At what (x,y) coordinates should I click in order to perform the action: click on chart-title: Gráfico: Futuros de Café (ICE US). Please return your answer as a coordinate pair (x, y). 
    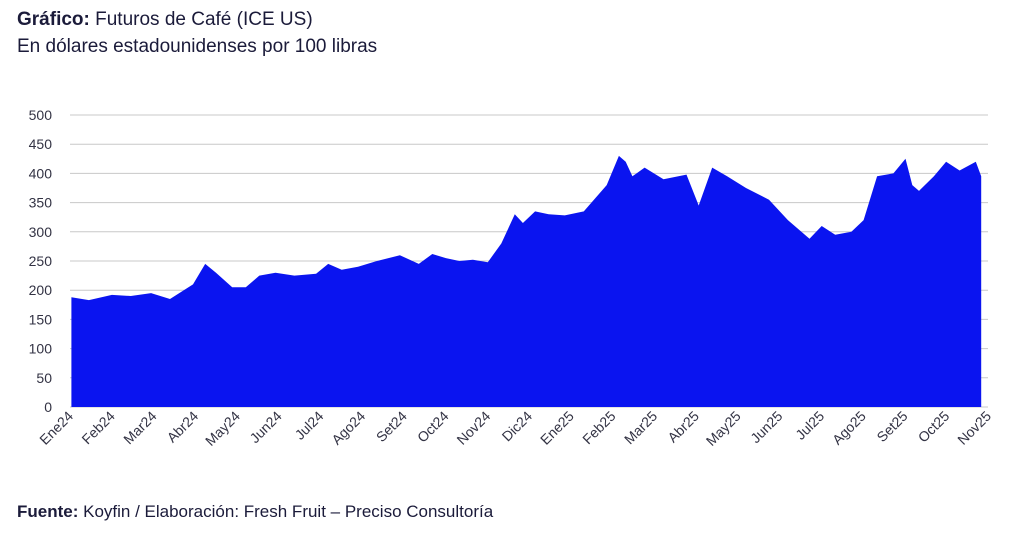
    Looking at the image, I should click on (197, 19).